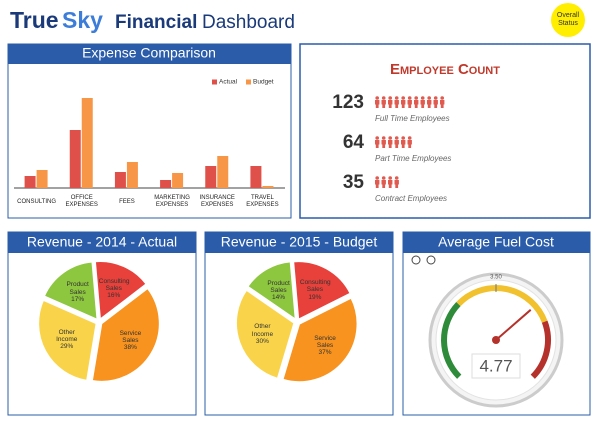 The image size is (600, 425). I want to click on status-label: Overall Status, so click(568, 19).